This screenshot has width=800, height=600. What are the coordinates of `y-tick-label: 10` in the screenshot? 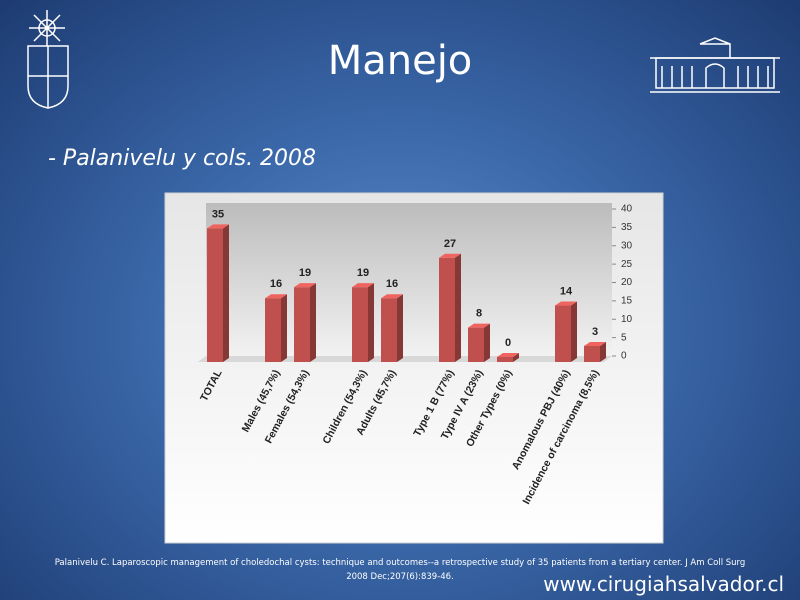 It's located at (627, 319).